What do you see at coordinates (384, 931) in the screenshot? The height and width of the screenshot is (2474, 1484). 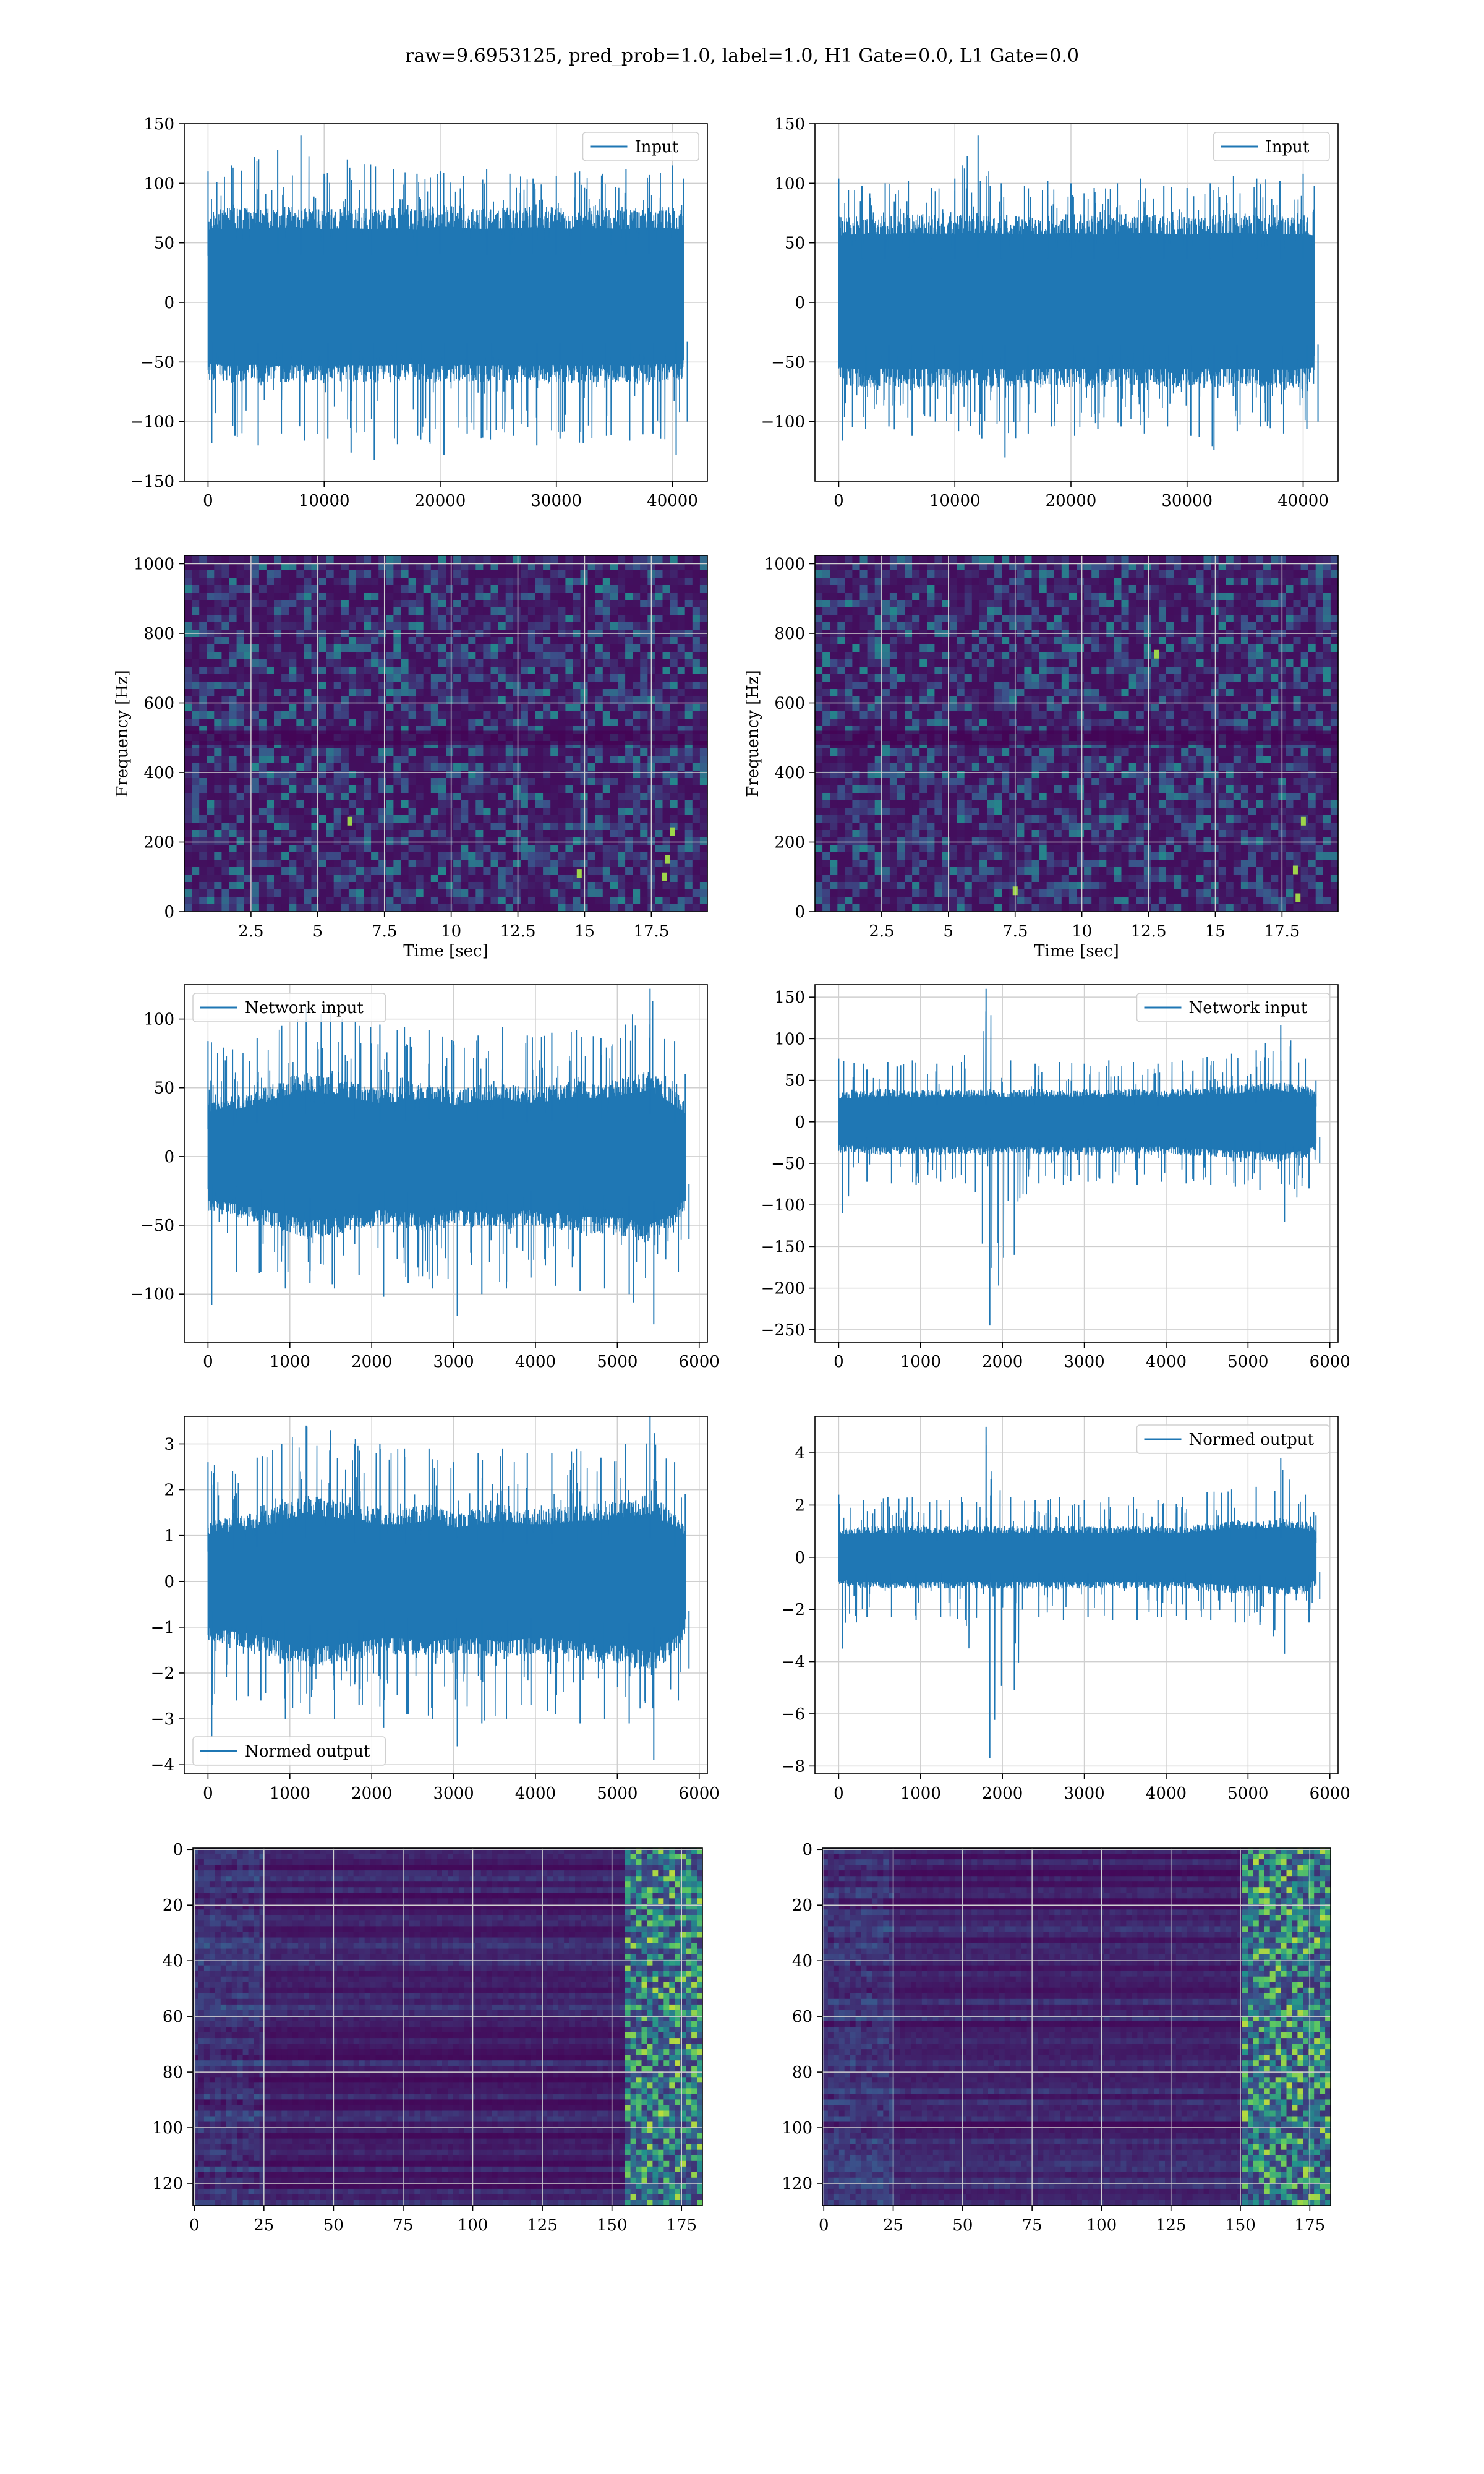 I see `x-tick-label: 7.5` at bounding box center [384, 931].